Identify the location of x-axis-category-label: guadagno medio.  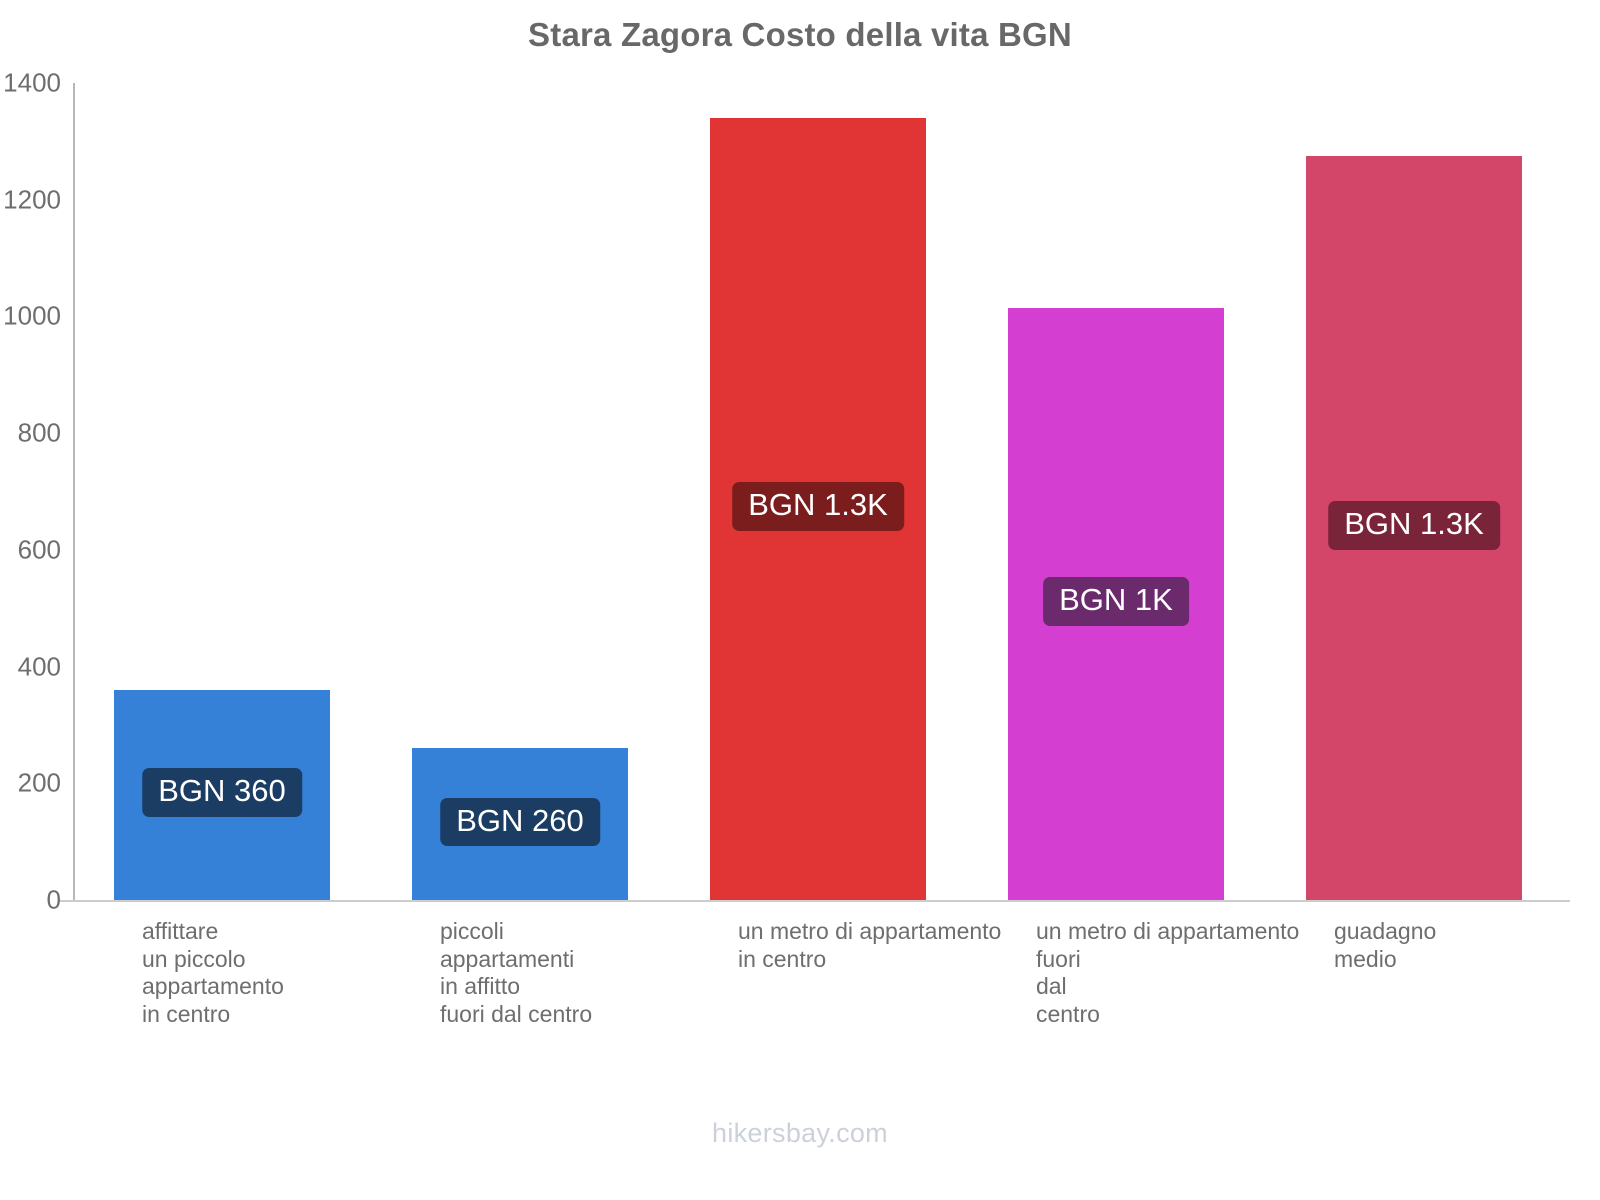
(1385, 945).